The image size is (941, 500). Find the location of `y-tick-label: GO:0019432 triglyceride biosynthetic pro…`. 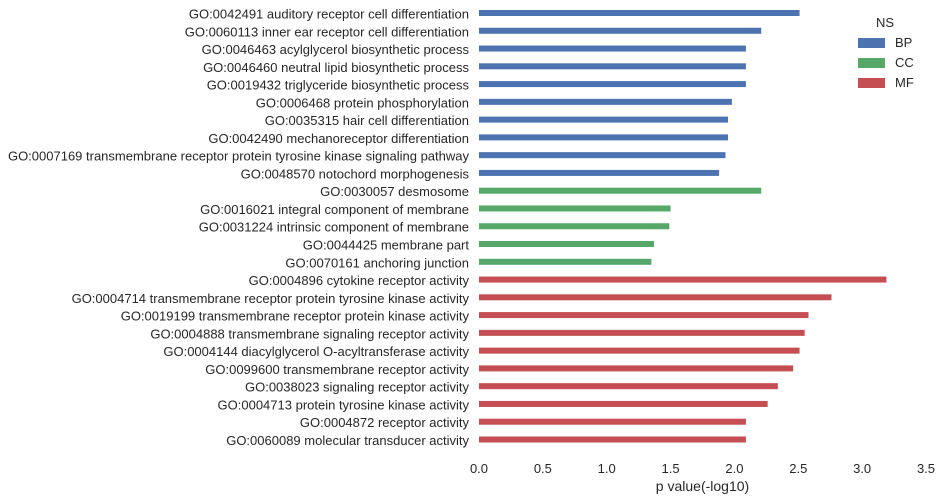

y-tick-label: GO:0019432 triglyceride biosynthetic pro… is located at coordinates (338, 85).